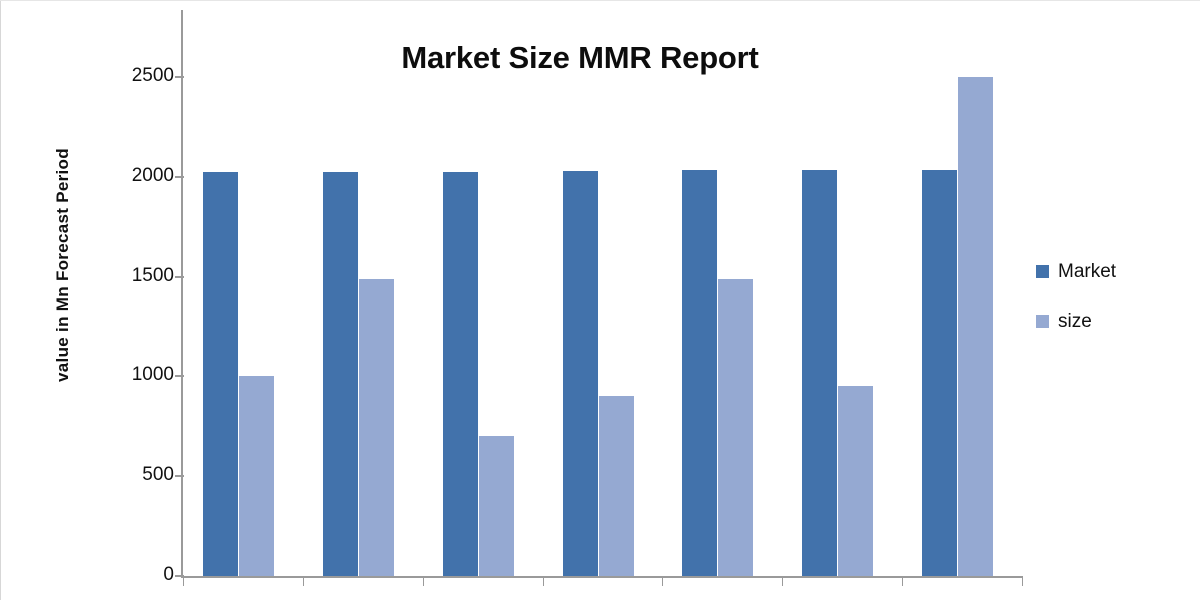 The image size is (1200, 600). Describe the element at coordinates (600, 0) in the screenshot. I see `canvas-top-border` at that location.